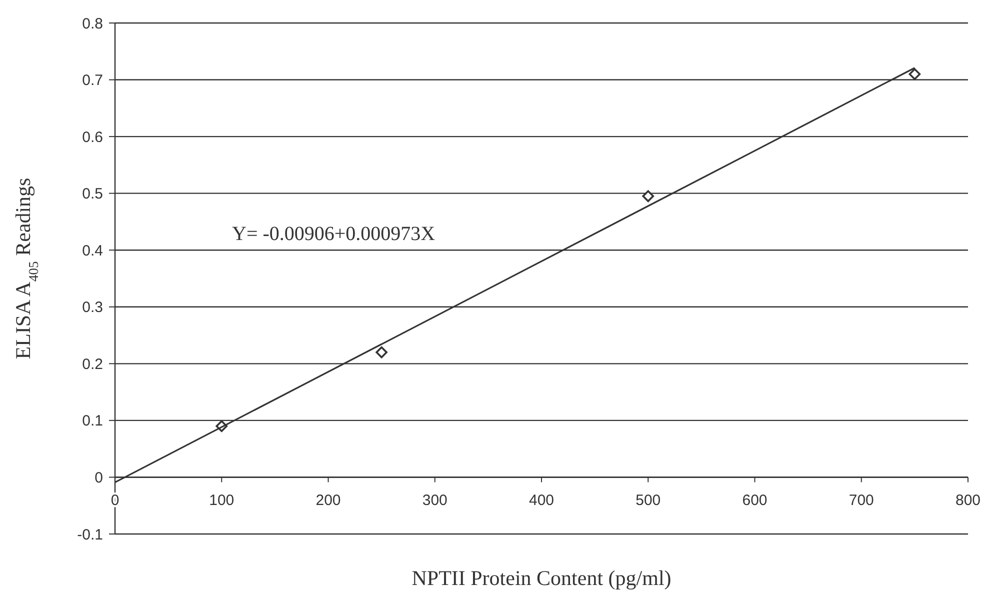  What do you see at coordinates (861, 501) in the screenshot?
I see `x-tick-label: 700` at bounding box center [861, 501].